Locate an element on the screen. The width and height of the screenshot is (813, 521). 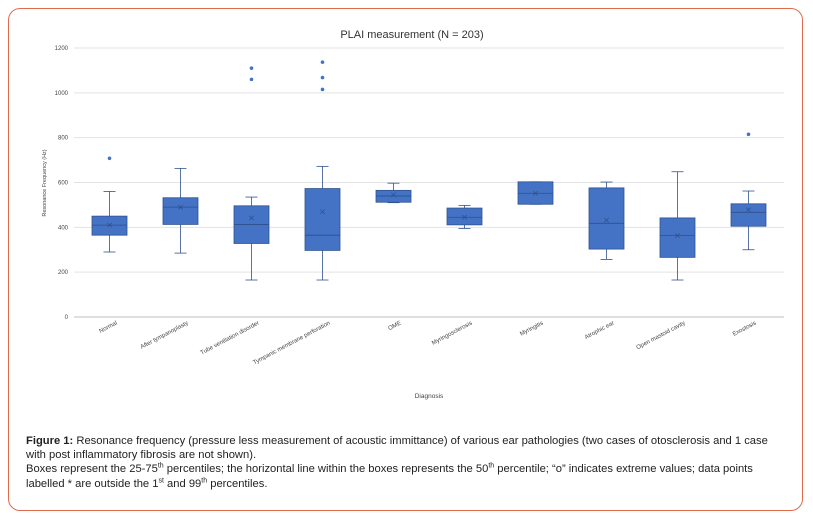
x-tick-label: Myringitis is located at coordinates (531, 328).